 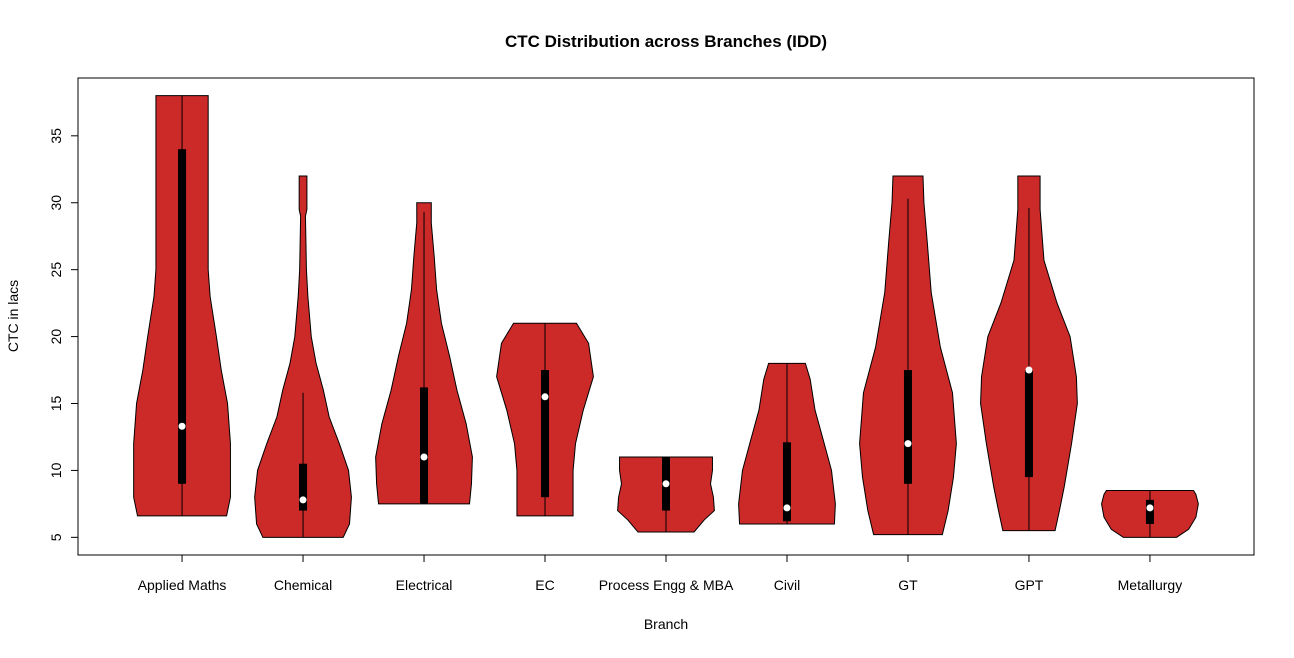 What do you see at coordinates (56, 337) in the screenshot?
I see `y-tick-label: 20` at bounding box center [56, 337].